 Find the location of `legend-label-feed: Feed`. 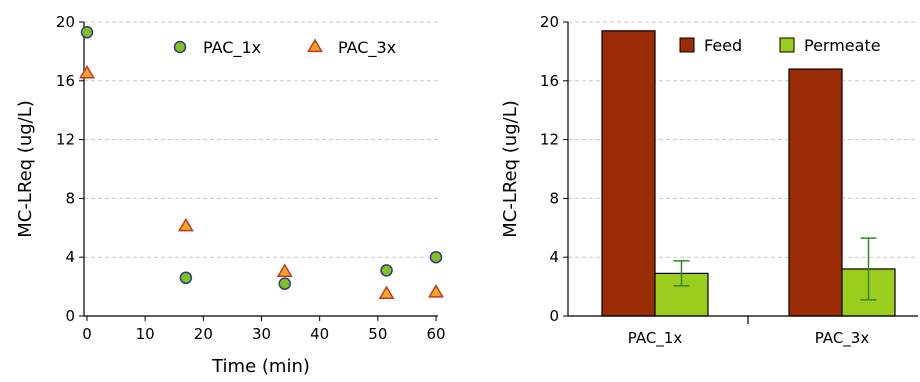

legend-label-feed: Feed is located at coordinates (723, 45).